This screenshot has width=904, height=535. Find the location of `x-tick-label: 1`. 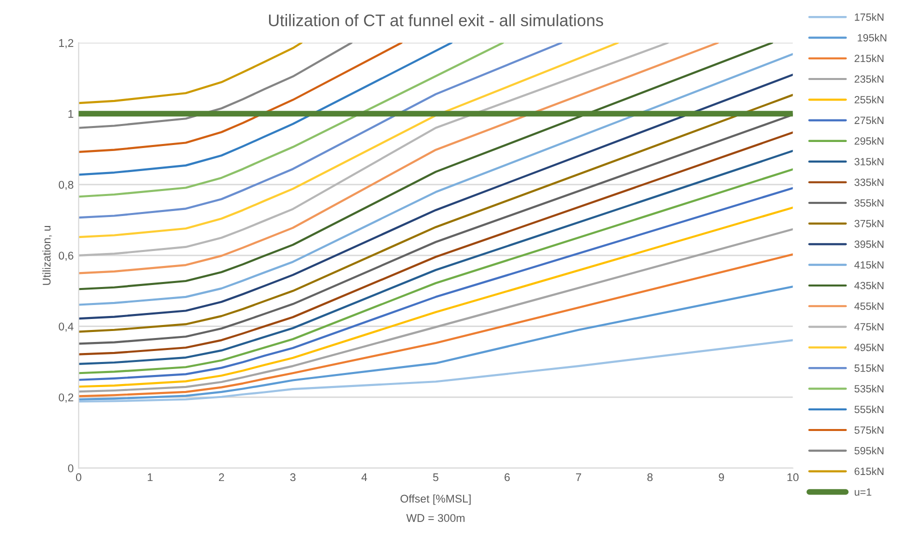

x-tick-label: 1 is located at coordinates (150, 477).